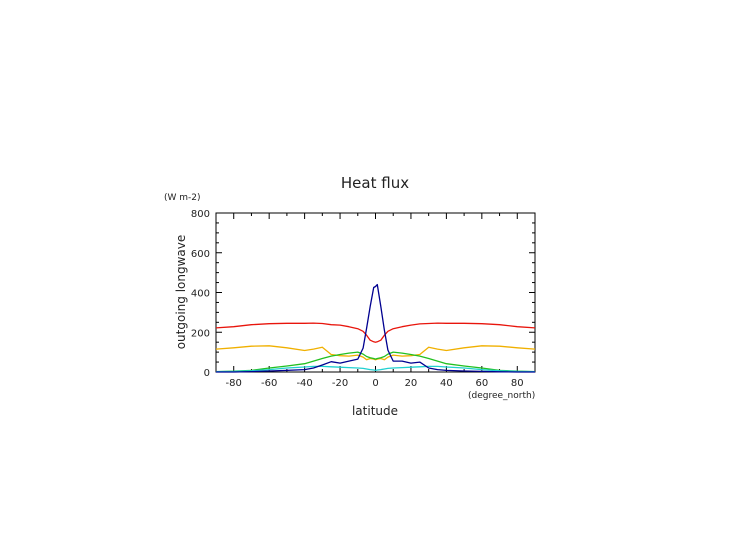 Image resolution: width=752 pixels, height=536 pixels. Describe the element at coordinates (375, 183) in the screenshot. I see `chart-title: Heat flux` at that location.